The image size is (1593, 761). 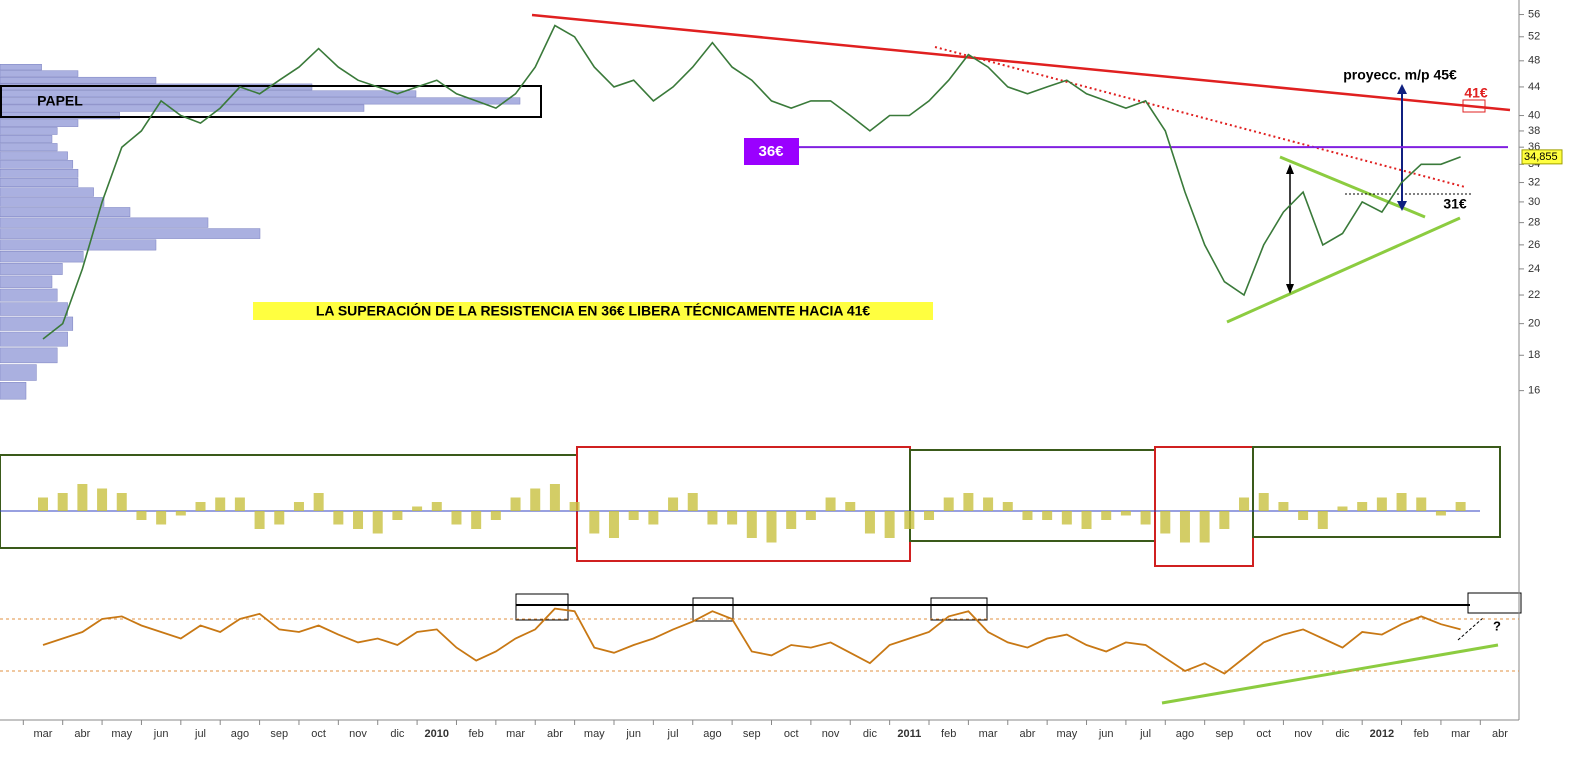 I want to click on target-box, so click(x=1494, y=603).